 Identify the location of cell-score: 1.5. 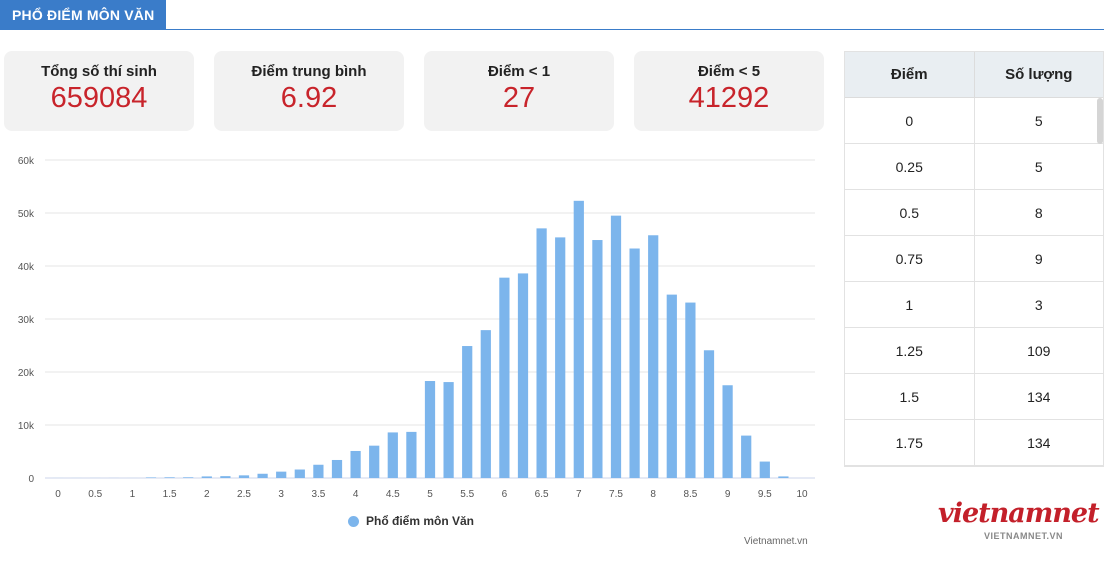
(910, 396).